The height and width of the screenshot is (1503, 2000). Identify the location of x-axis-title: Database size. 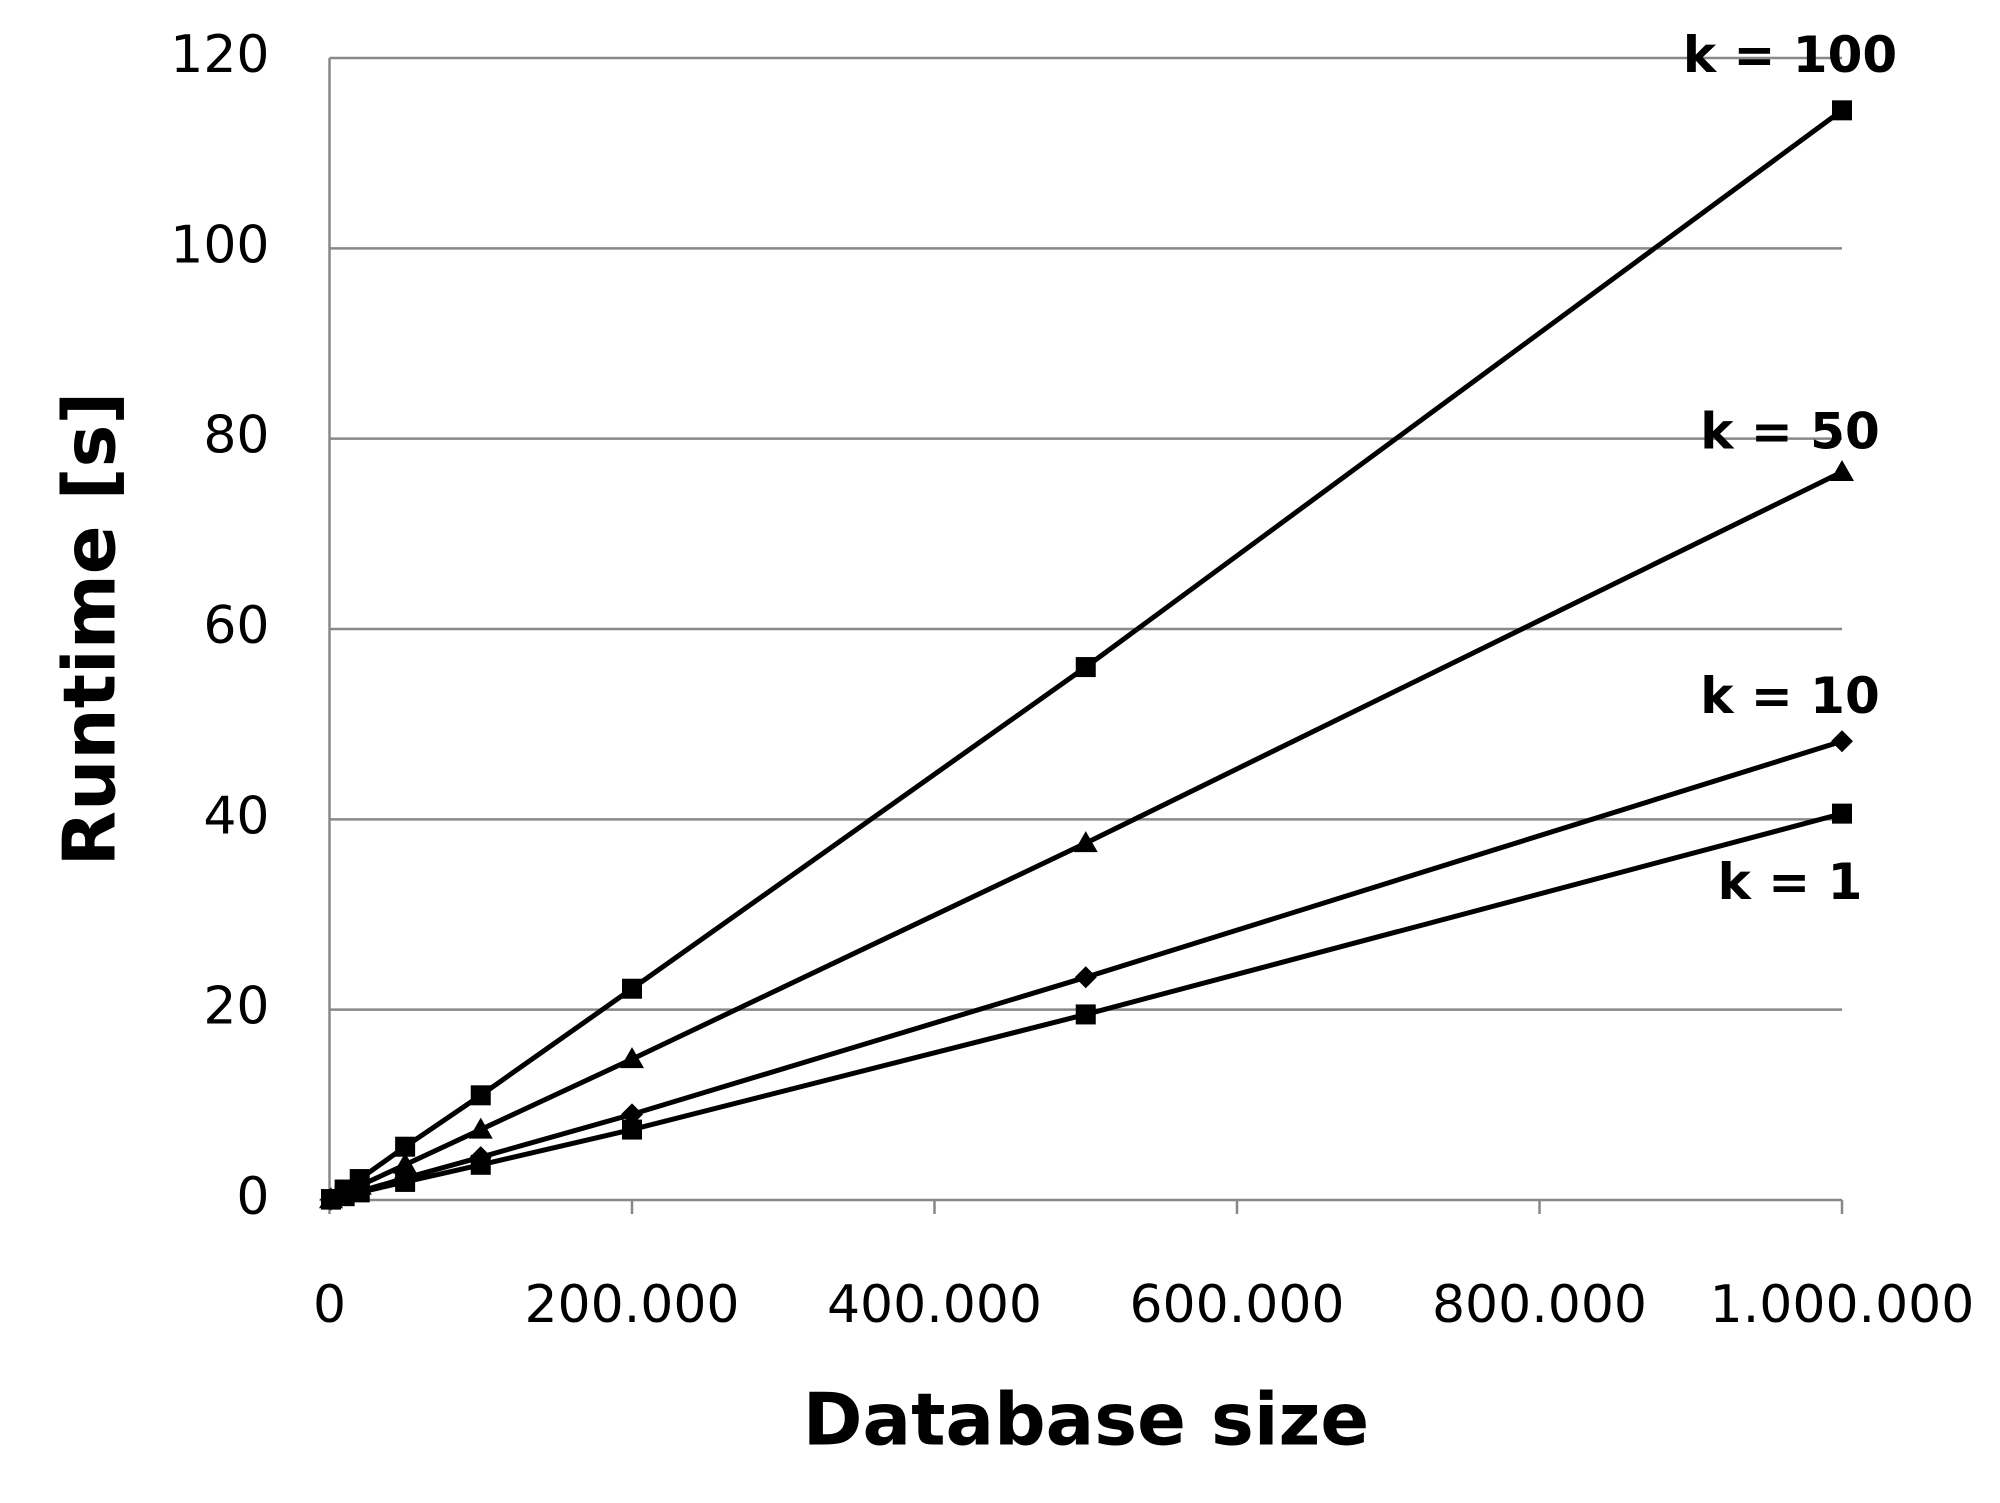
(1086, 1420).